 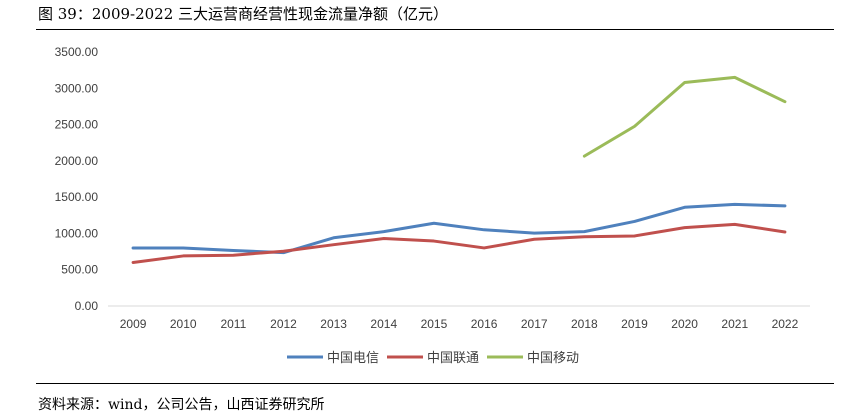 I want to click on figure-title: 图 39：2009-2022 三大运营商经营性现金流量净额（亿元）, so click(x=243, y=14).